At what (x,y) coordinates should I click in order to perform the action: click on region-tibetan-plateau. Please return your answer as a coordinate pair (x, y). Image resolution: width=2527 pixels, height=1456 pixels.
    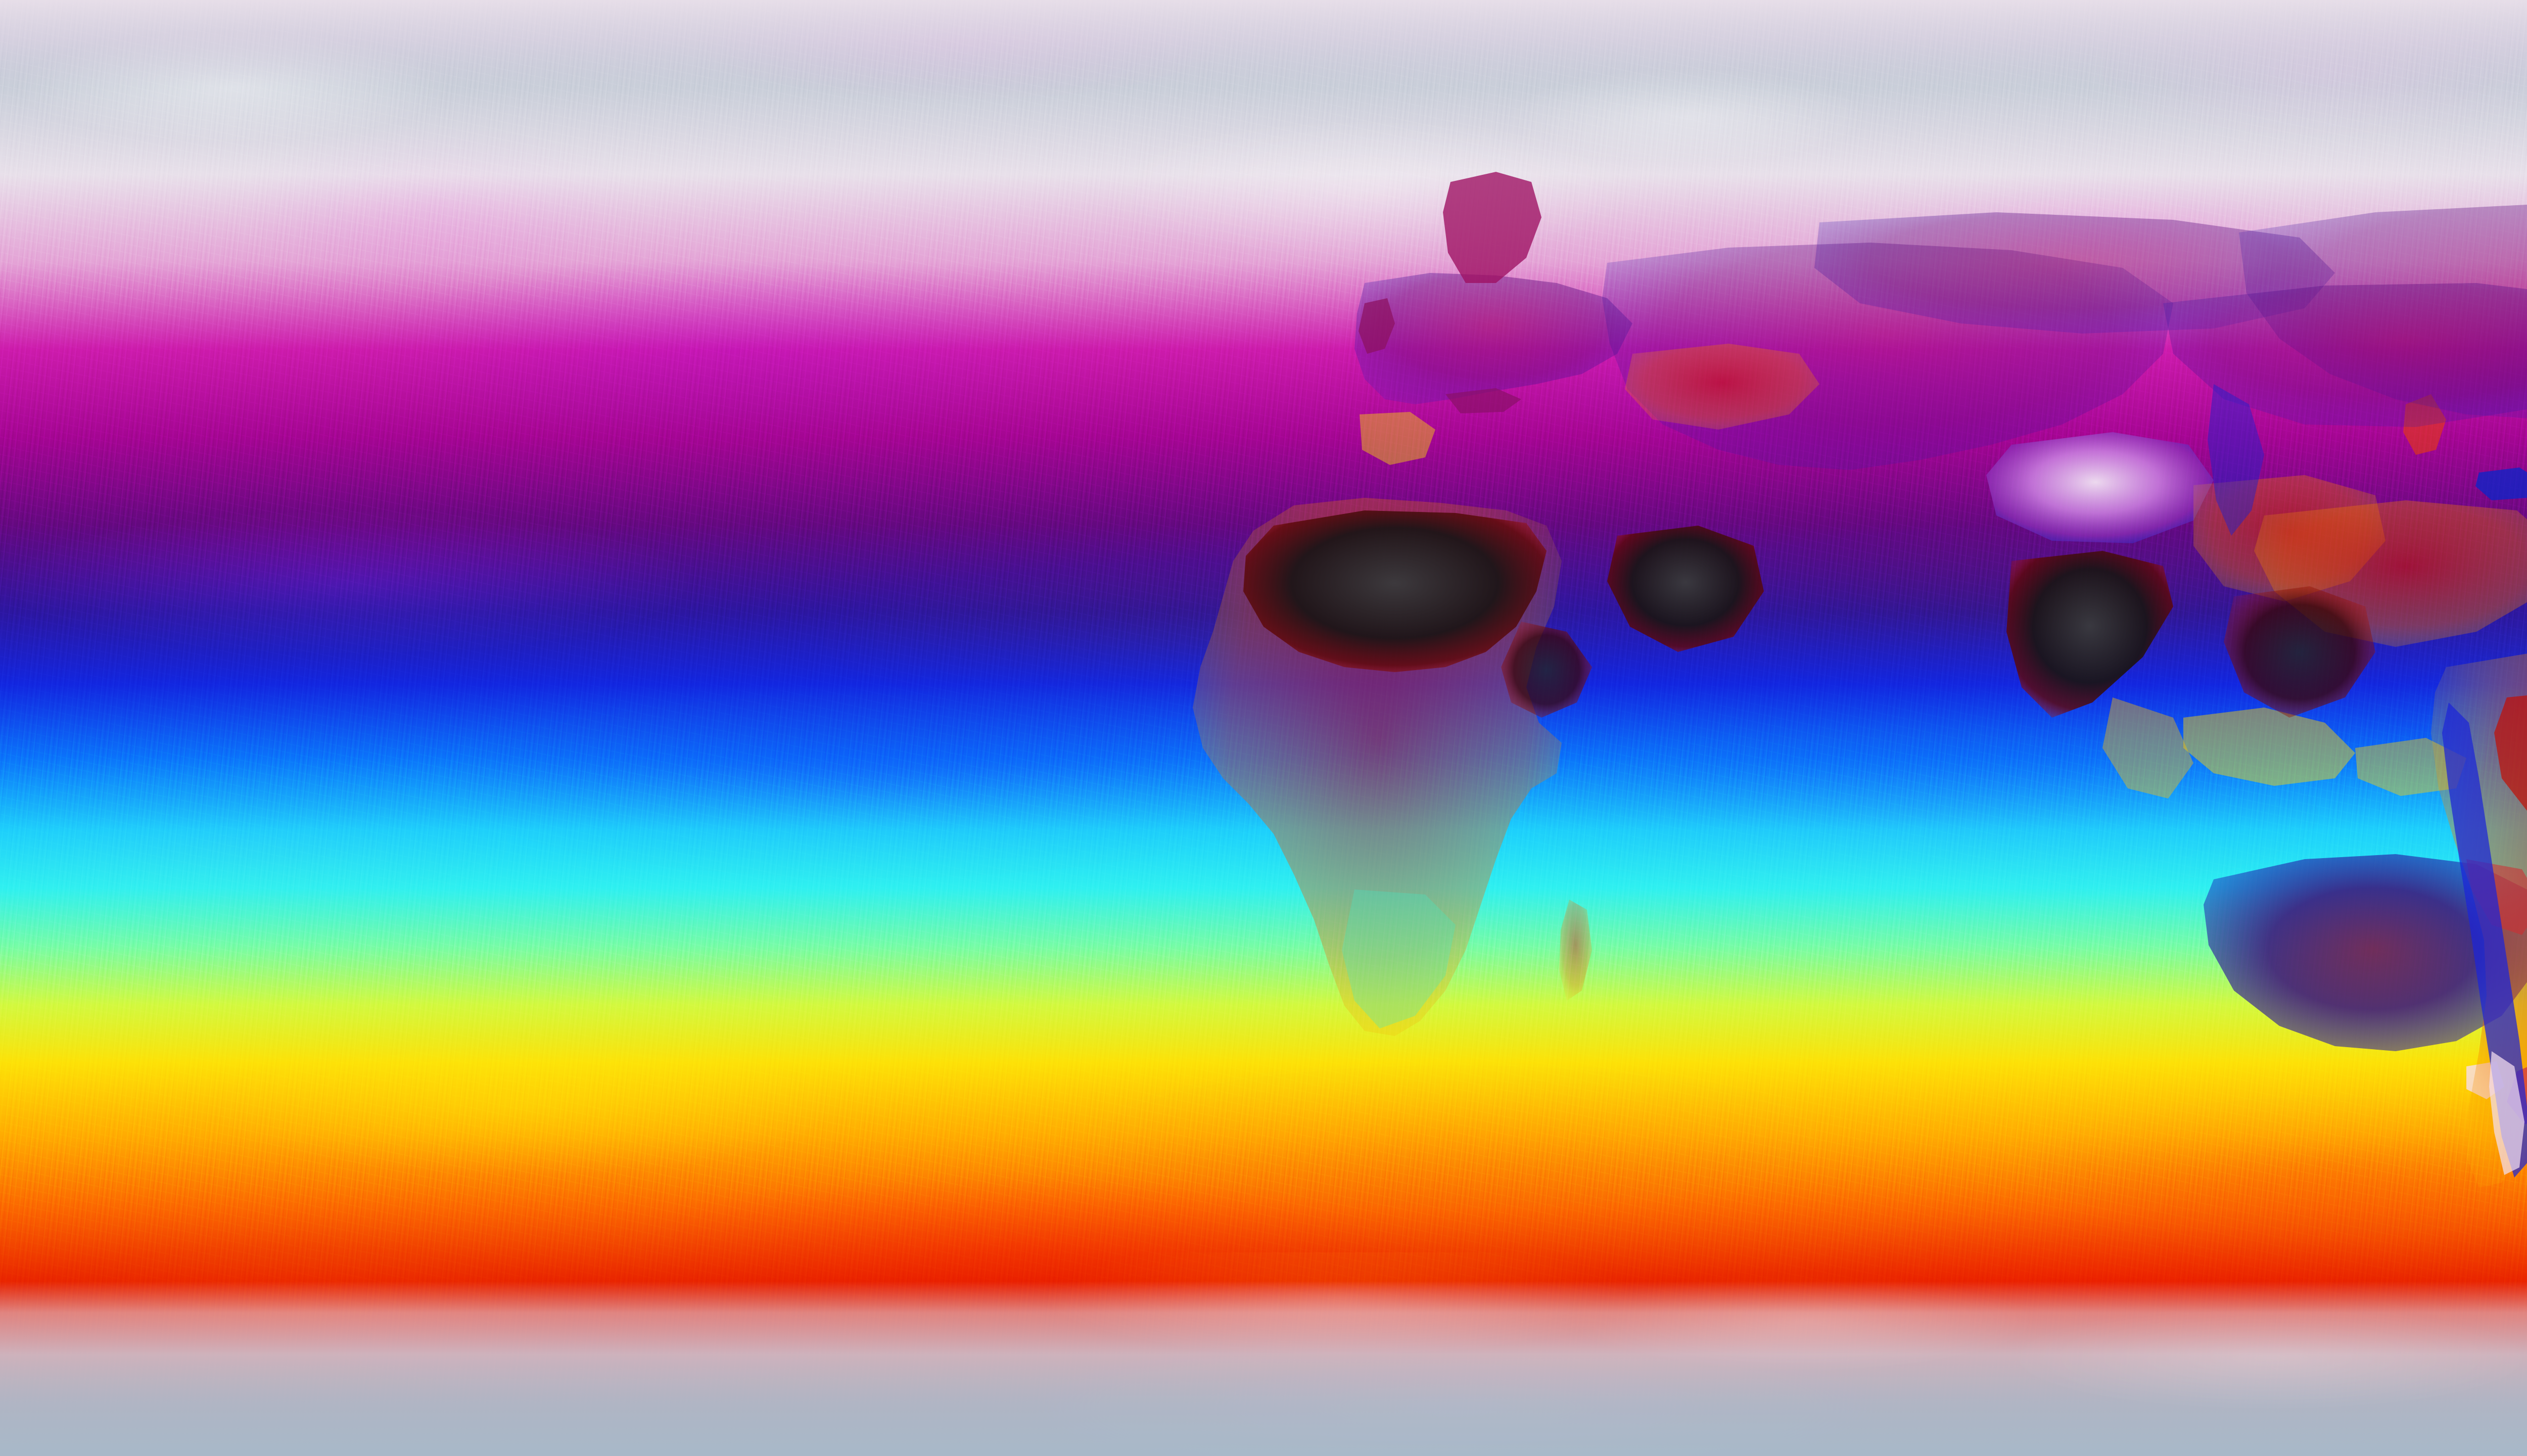
    Looking at the image, I should click on (2100, 487).